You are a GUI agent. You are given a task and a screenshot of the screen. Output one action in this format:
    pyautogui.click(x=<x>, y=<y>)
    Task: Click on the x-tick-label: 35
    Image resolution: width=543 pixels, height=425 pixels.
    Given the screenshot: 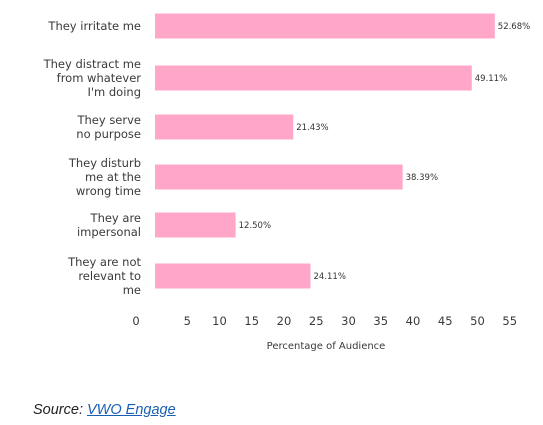 What is the action you would take?
    pyautogui.click(x=380, y=321)
    